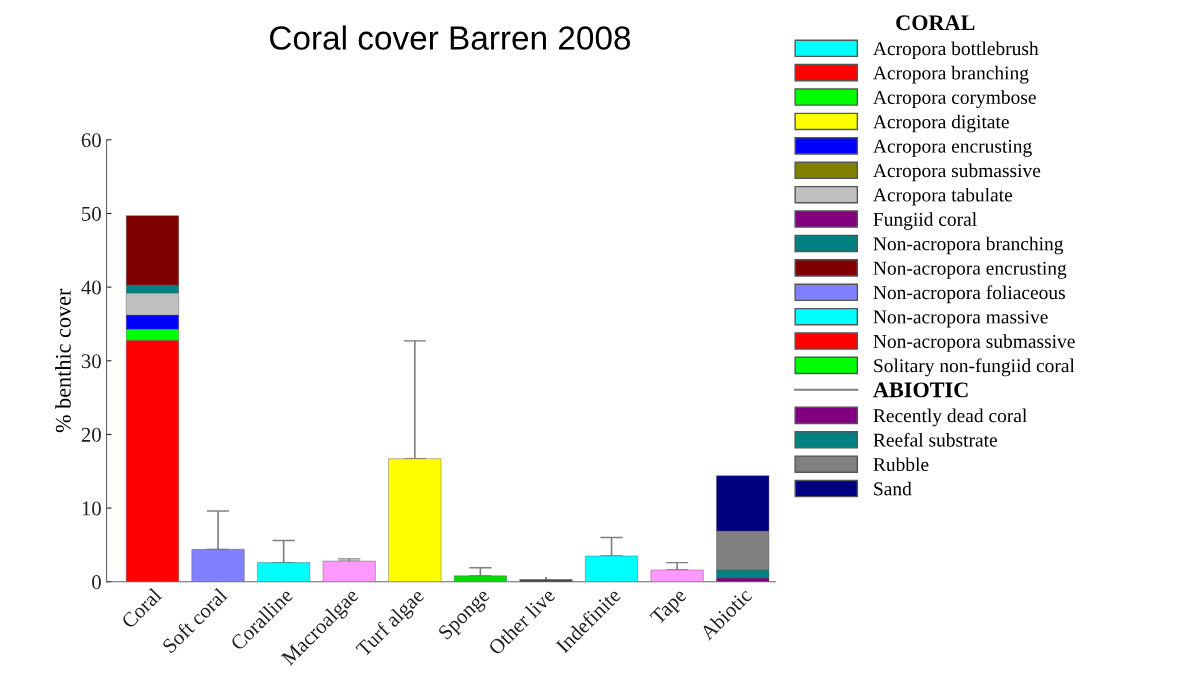 The image size is (1184, 682). I want to click on y-tick-label: 10, so click(91, 508).